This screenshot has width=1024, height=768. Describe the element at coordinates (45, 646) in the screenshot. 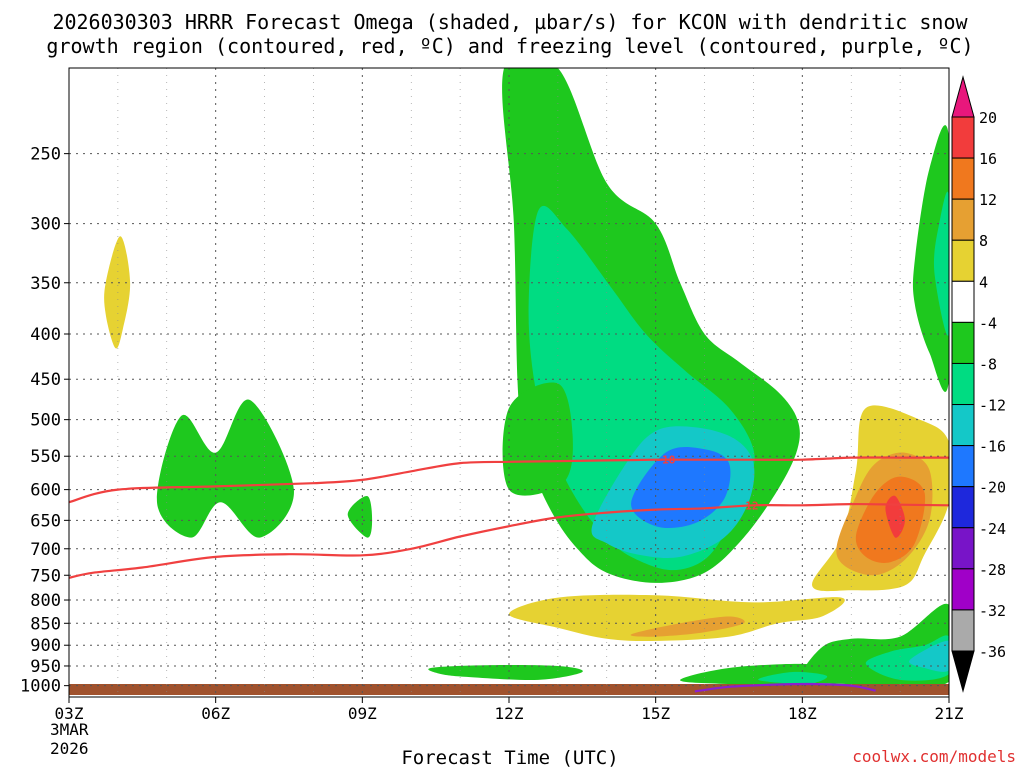

I see `y-tick-label-900: 900` at that location.